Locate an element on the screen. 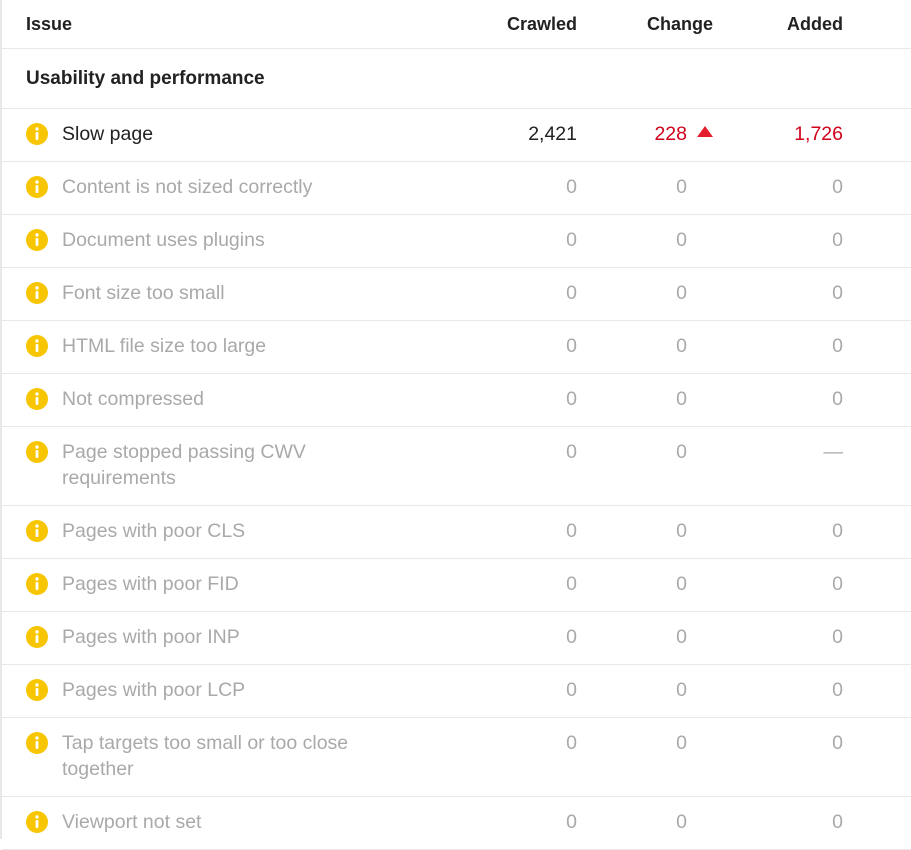  value-cell: — is located at coordinates (765, 465).